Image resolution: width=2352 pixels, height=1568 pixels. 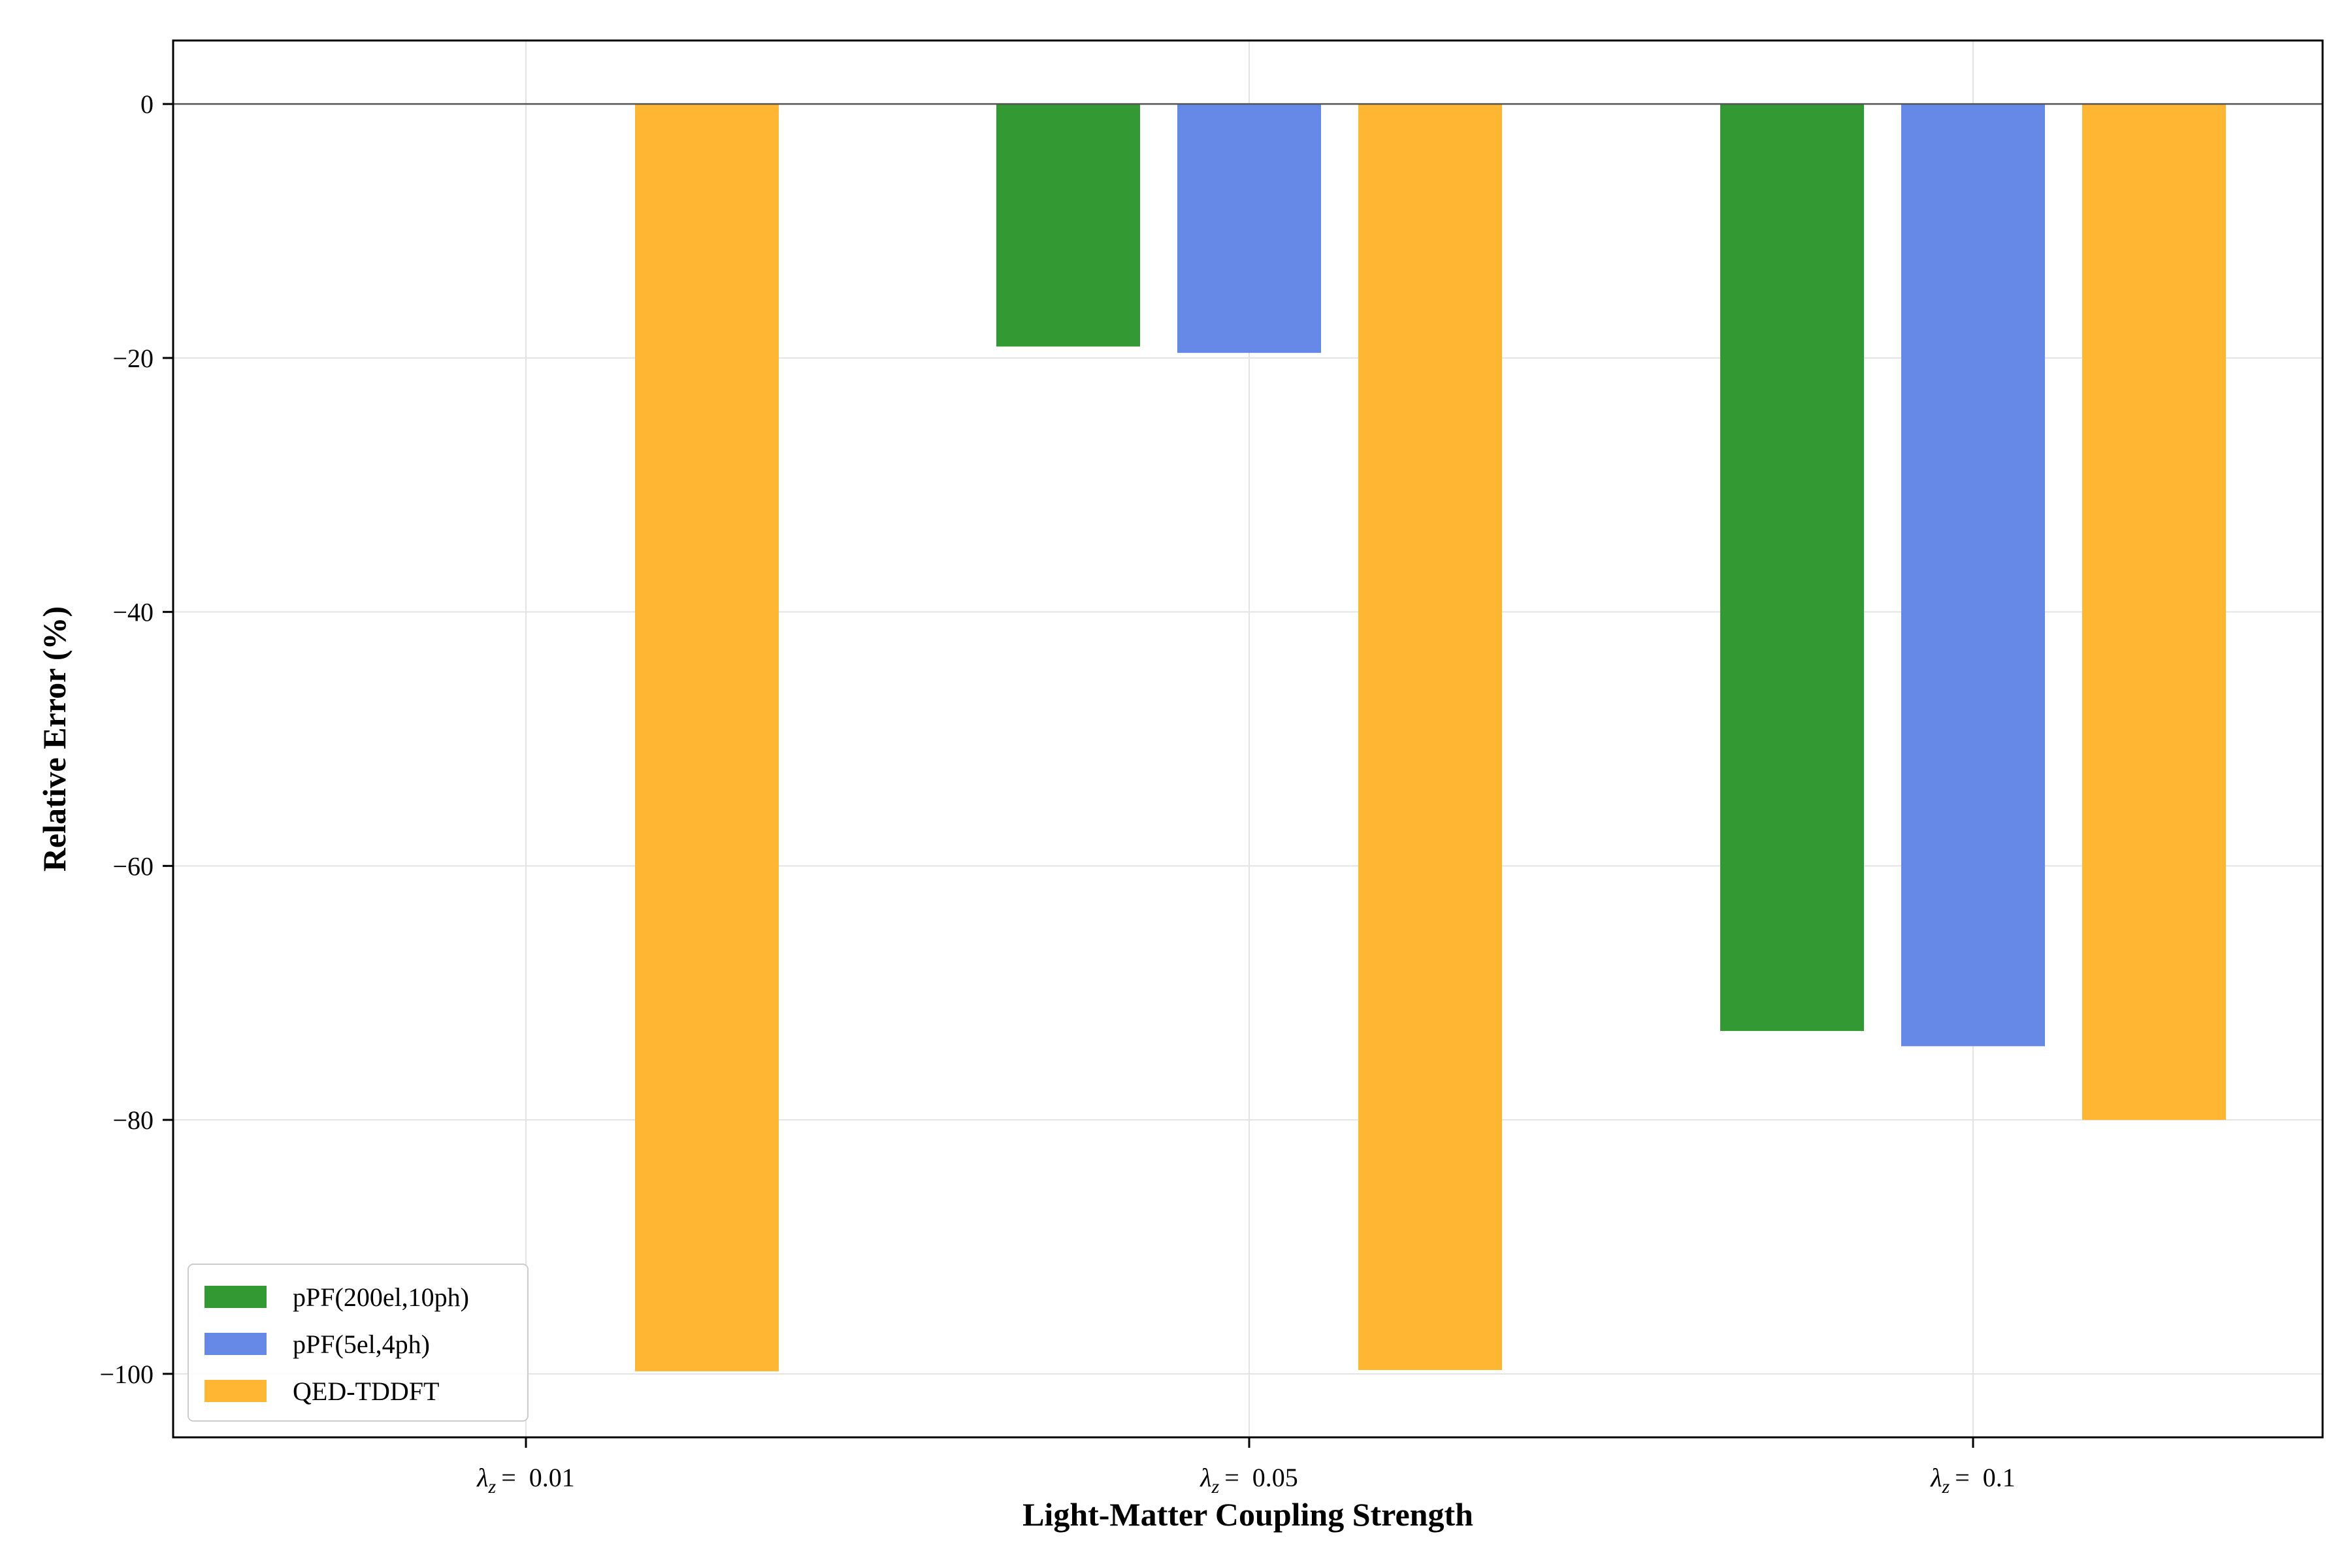 I want to click on legend-label: pPF(200el,10ph), so click(x=381, y=1297).